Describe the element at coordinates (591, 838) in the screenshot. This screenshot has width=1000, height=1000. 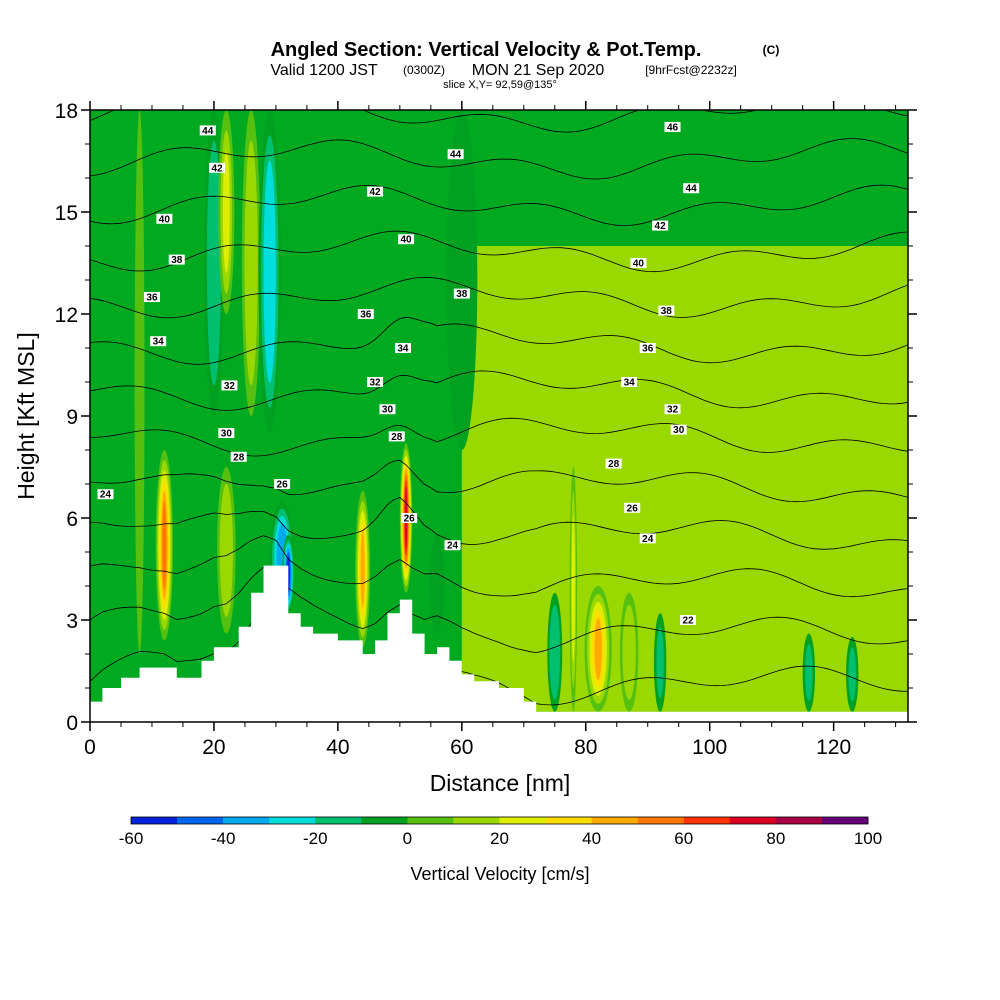
I see `colorbar-tick-label: 40` at that location.